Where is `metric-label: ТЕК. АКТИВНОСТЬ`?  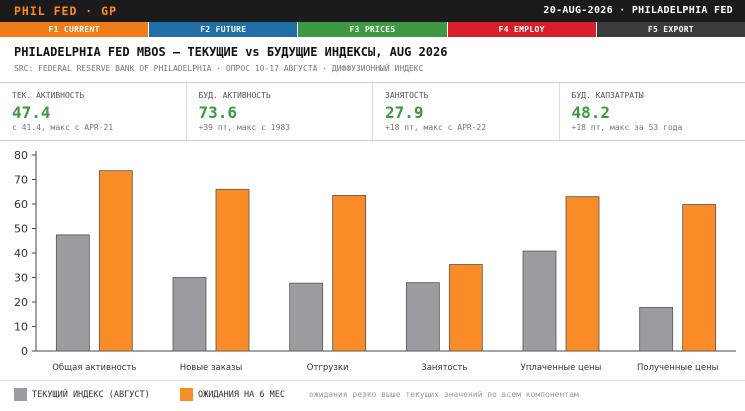
metric-label: ТЕК. АКТИВНОСТЬ is located at coordinates (48, 95).